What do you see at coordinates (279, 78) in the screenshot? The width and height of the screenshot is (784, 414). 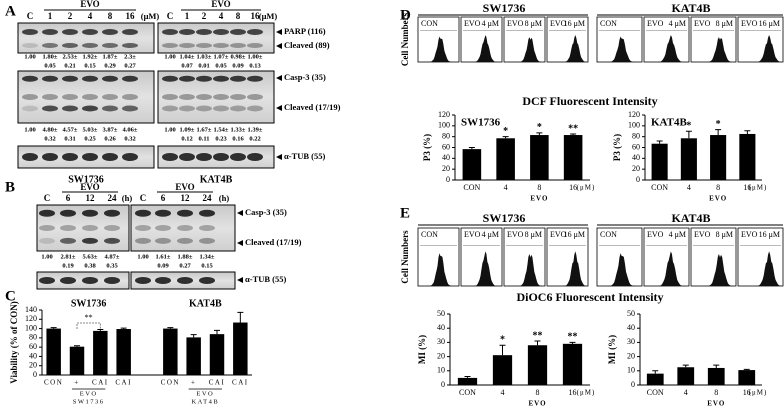 I see `arrow` at bounding box center [279, 78].